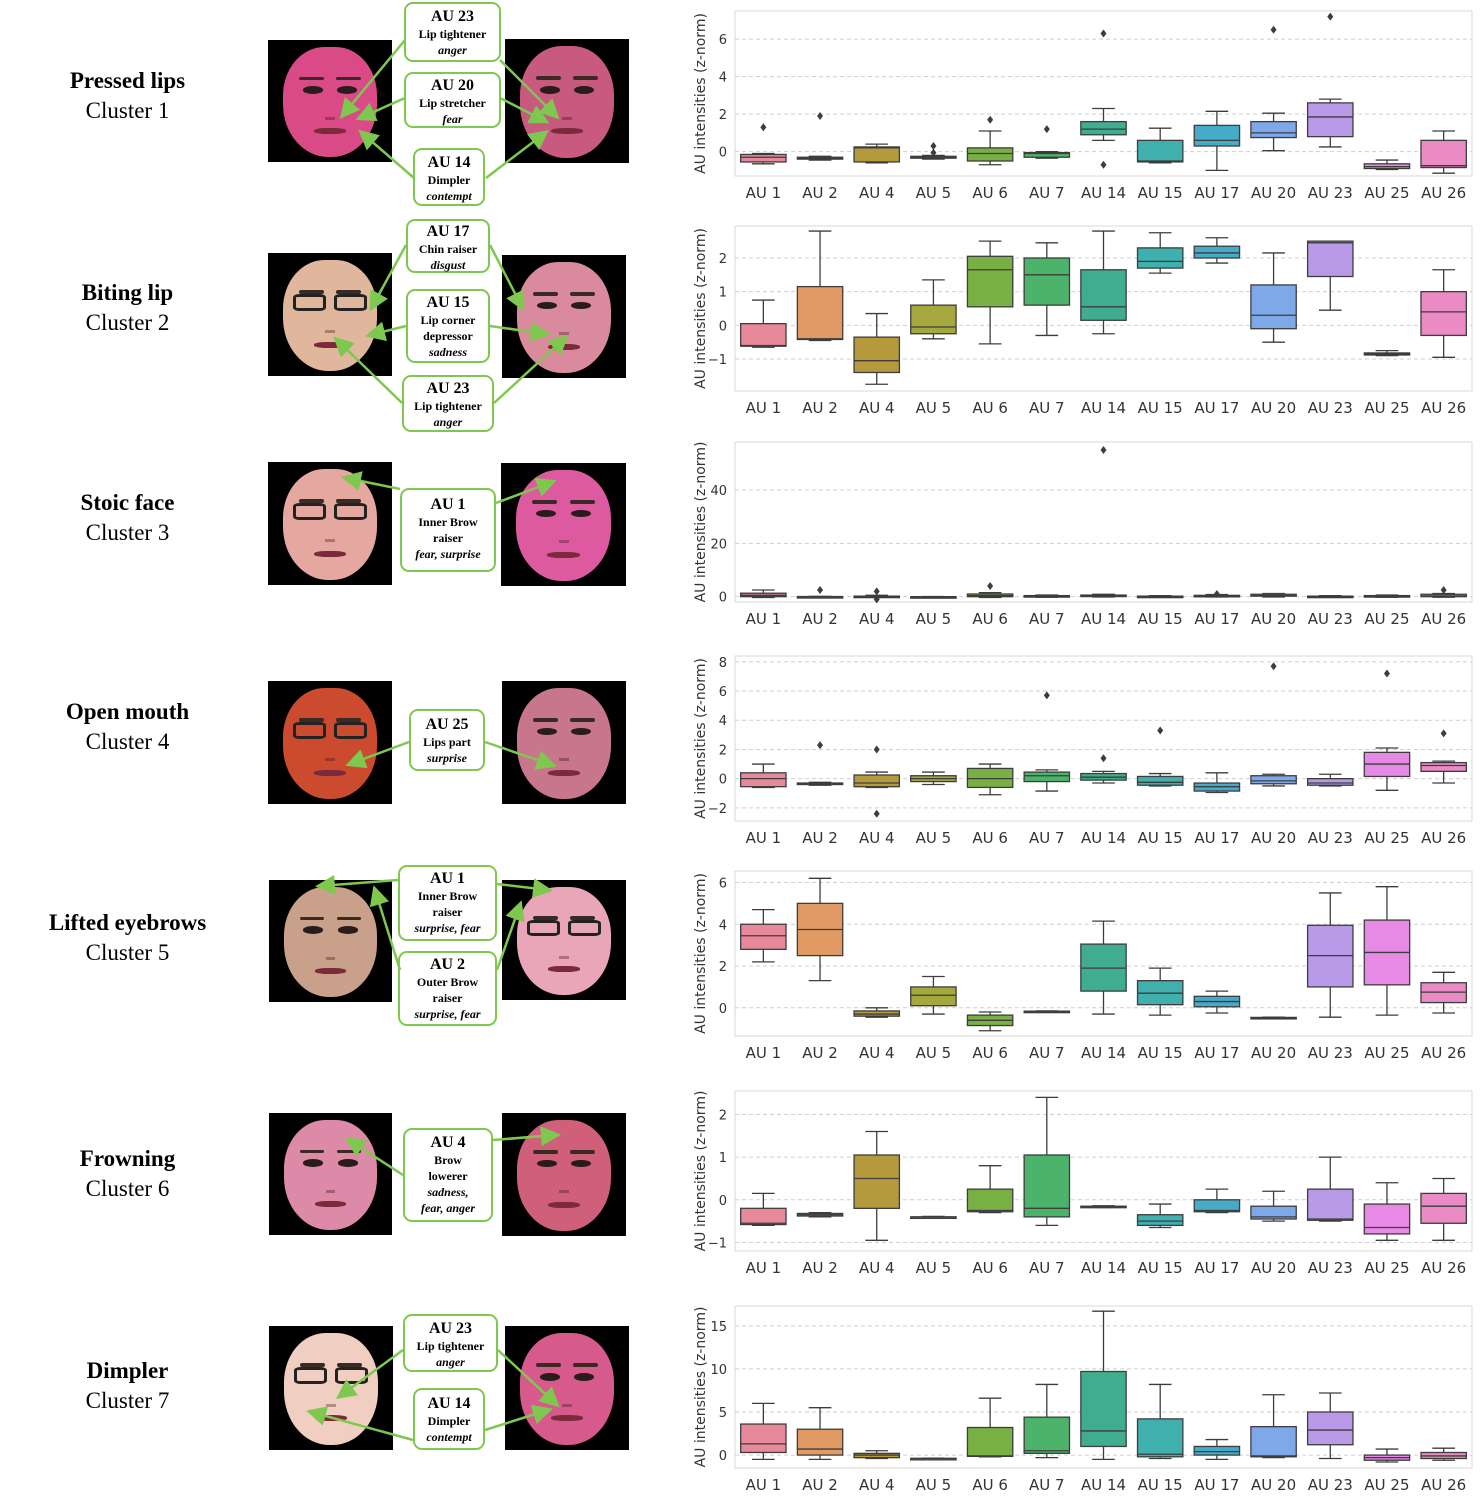 The height and width of the screenshot is (1502, 1481). I want to click on x-tick-label: AU 7, so click(1047, 1485).